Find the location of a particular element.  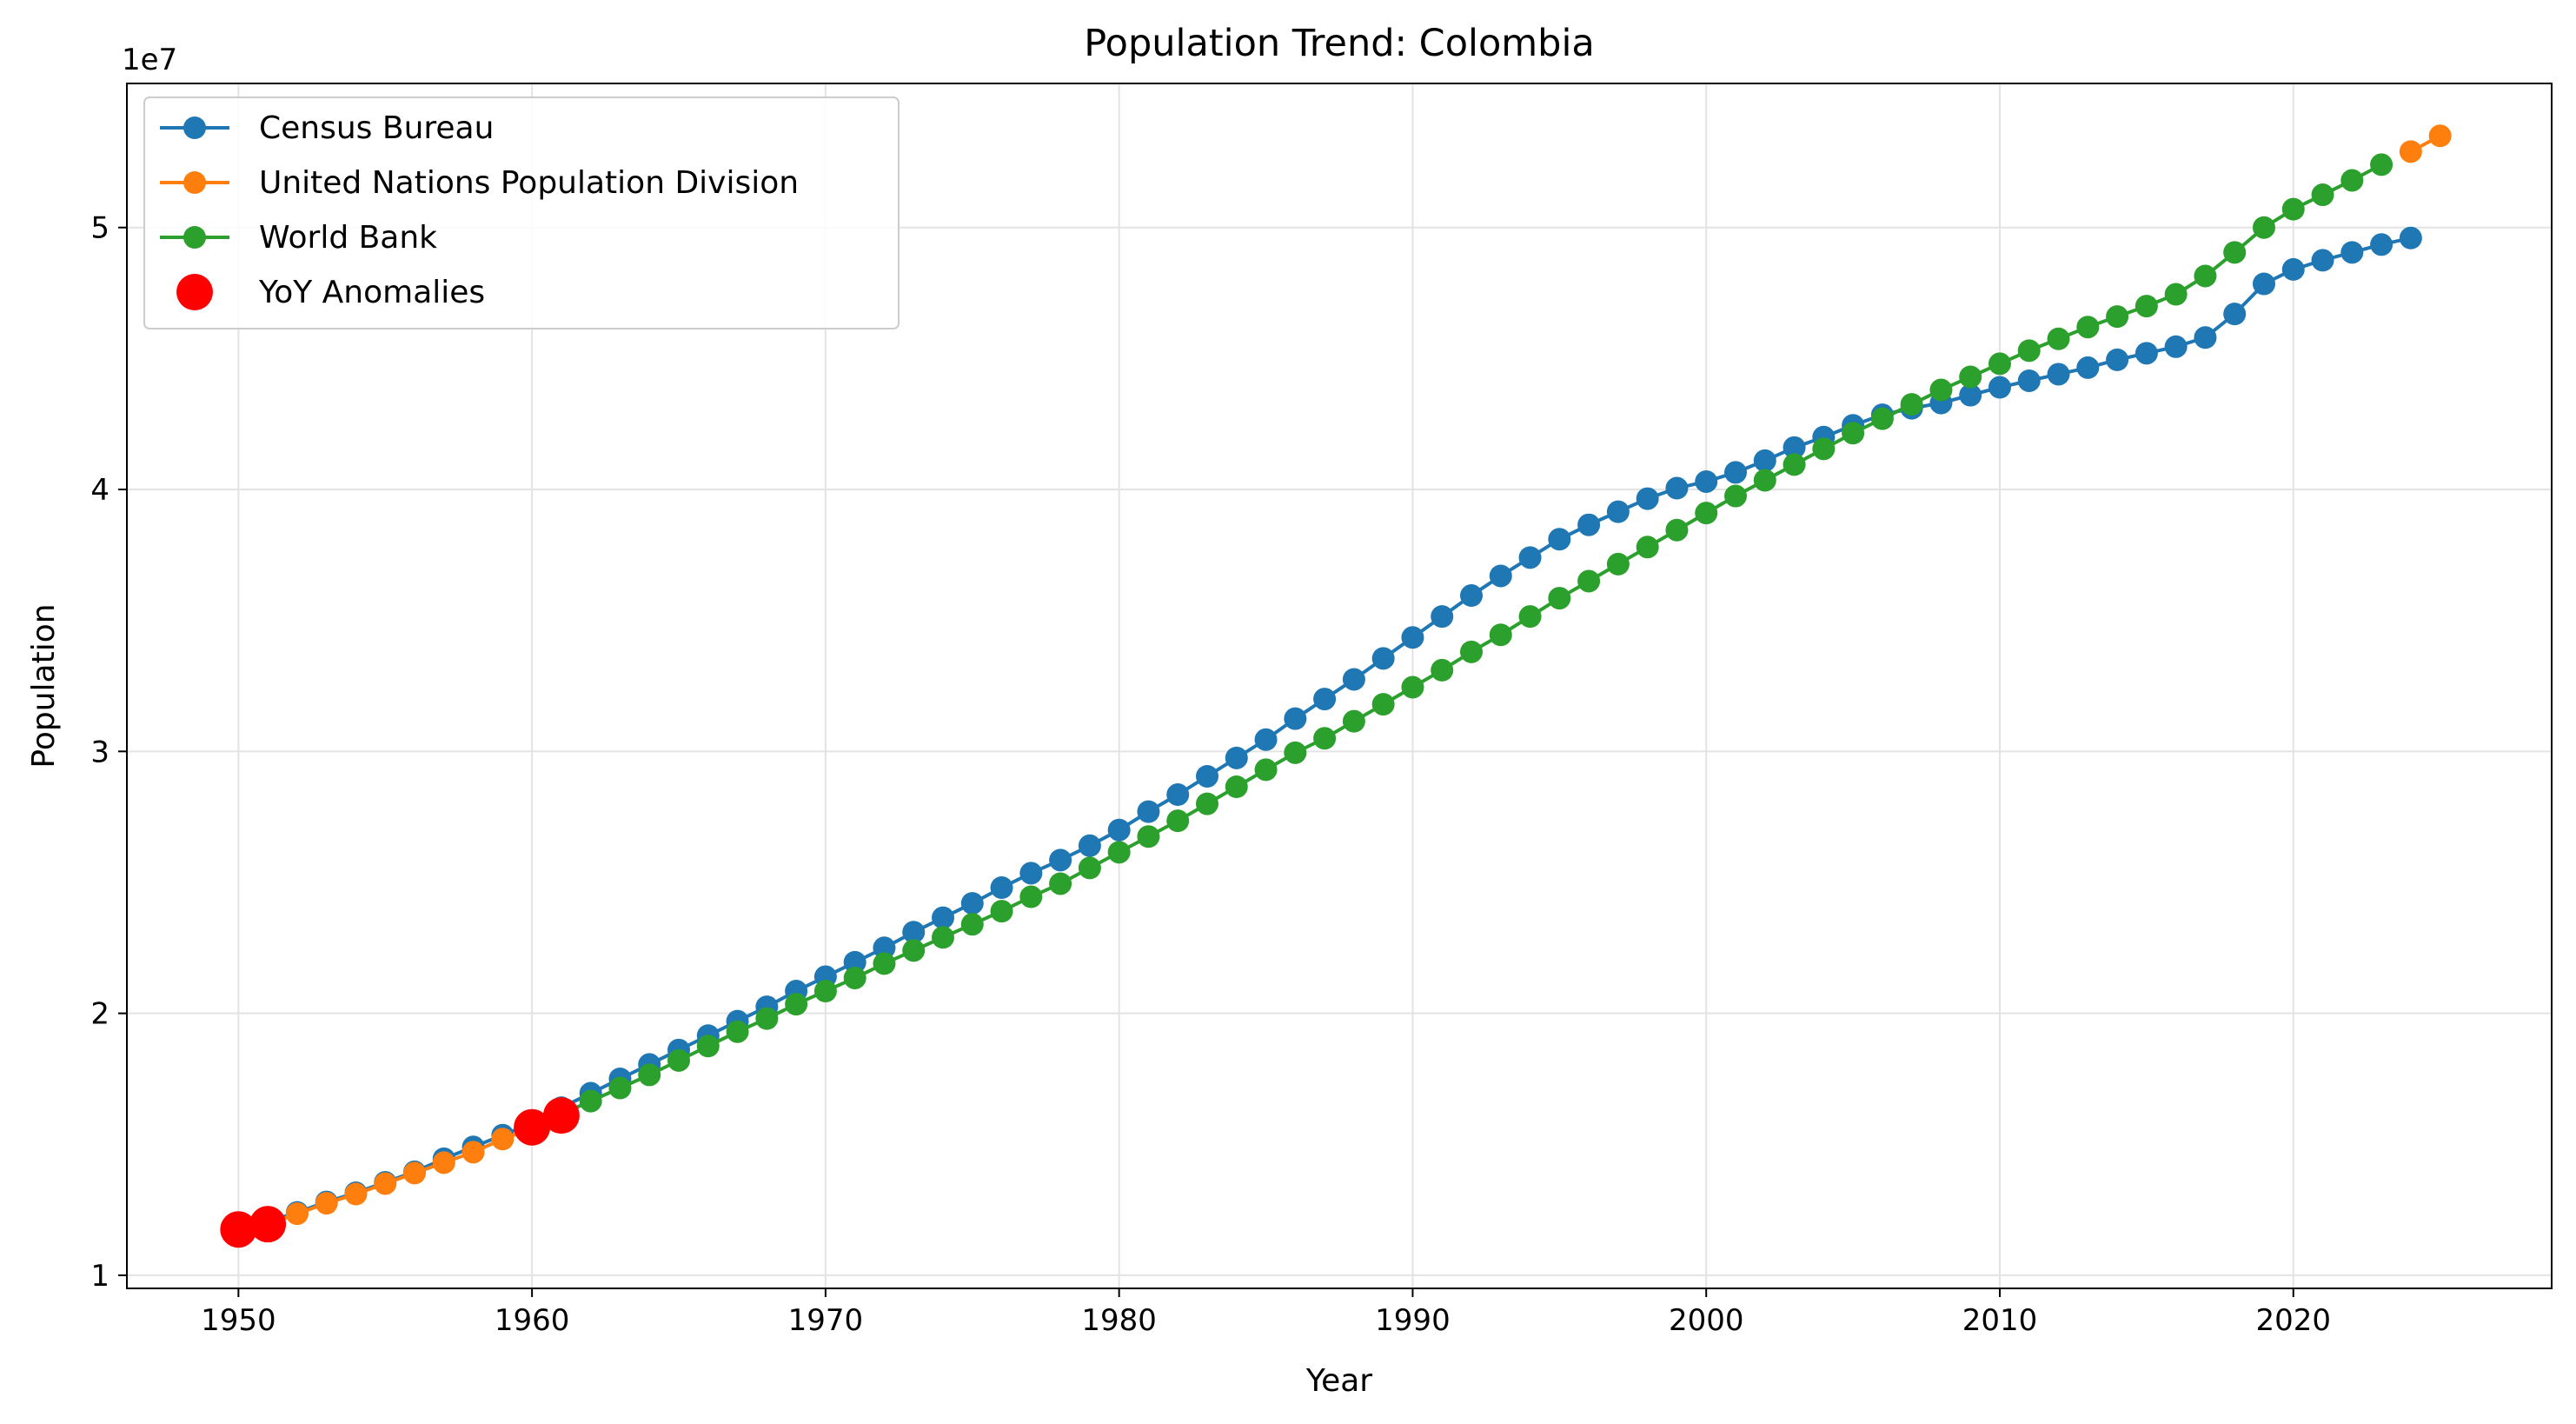

y-tick-label: 2 is located at coordinates (100, 1014).